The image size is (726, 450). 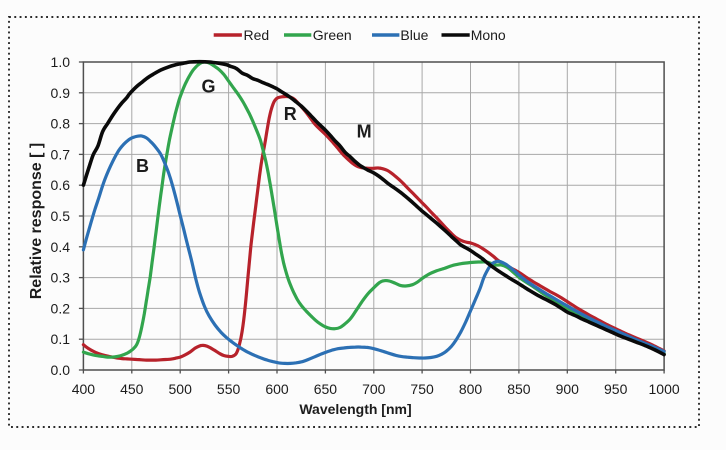 I want to click on svg-text: 0.5, so click(x=61, y=216).